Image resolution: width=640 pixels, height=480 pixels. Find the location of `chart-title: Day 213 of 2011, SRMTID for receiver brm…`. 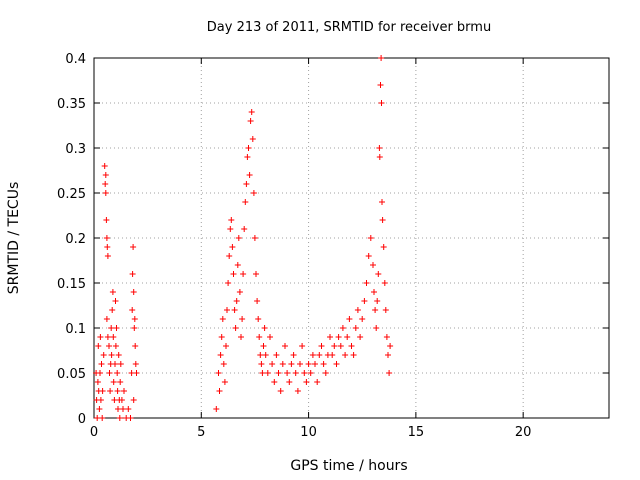

chart-title: Day 213 of 2011, SRMTID for receiver brm… is located at coordinates (349, 27).